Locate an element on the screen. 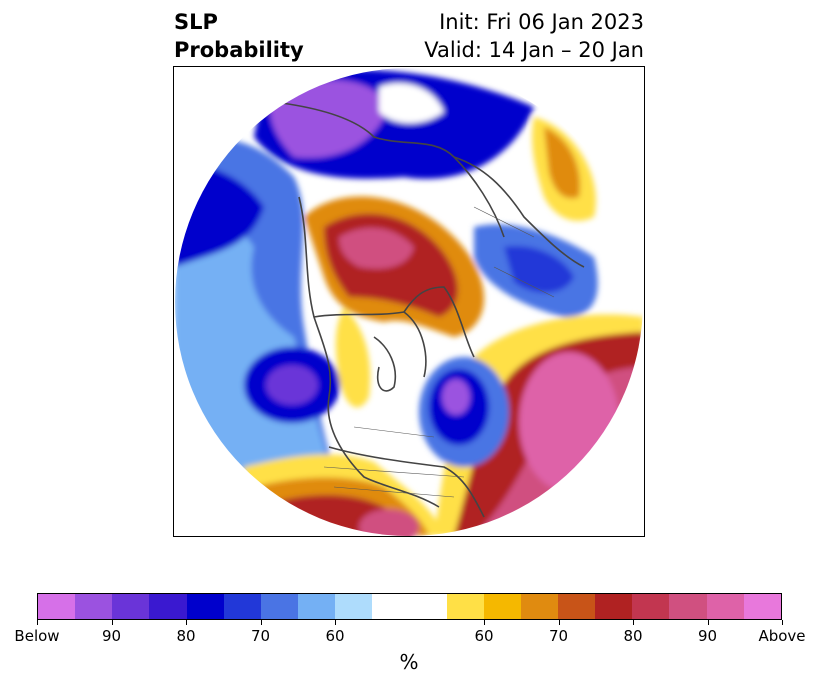 The width and height of the screenshot is (819, 686). borders is located at coordinates (439, 352).